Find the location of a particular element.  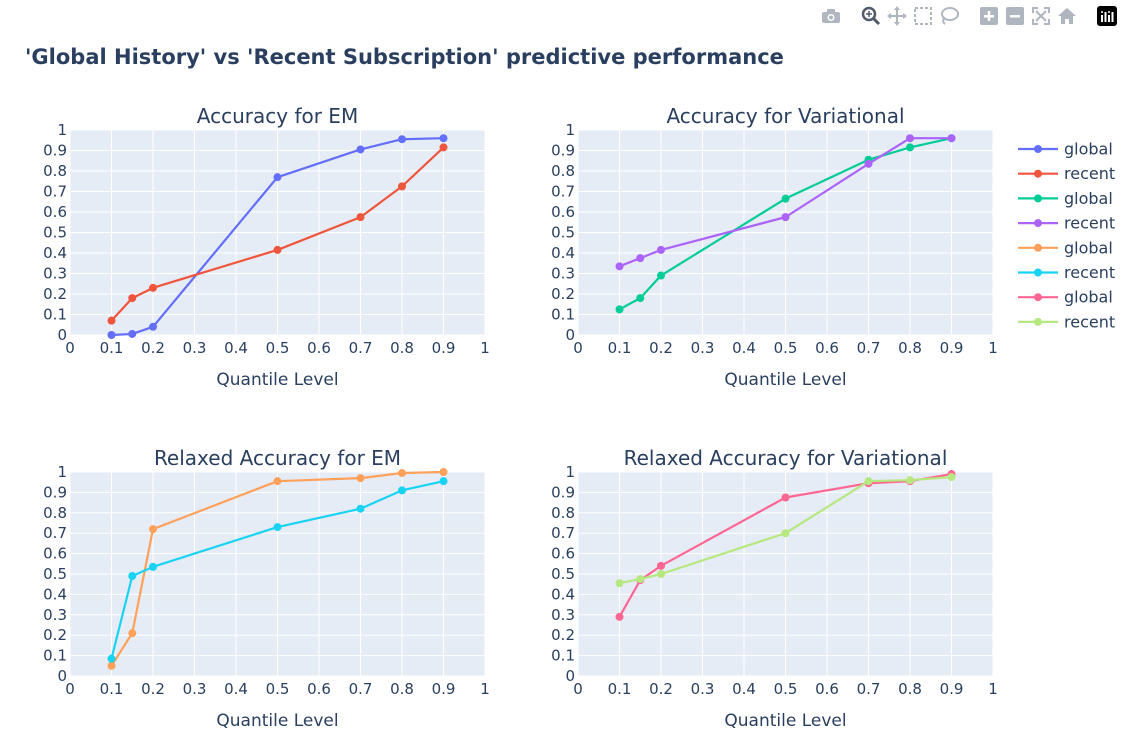

subplot-title: Relaxed Accuracy for EM is located at coordinates (277, 458).